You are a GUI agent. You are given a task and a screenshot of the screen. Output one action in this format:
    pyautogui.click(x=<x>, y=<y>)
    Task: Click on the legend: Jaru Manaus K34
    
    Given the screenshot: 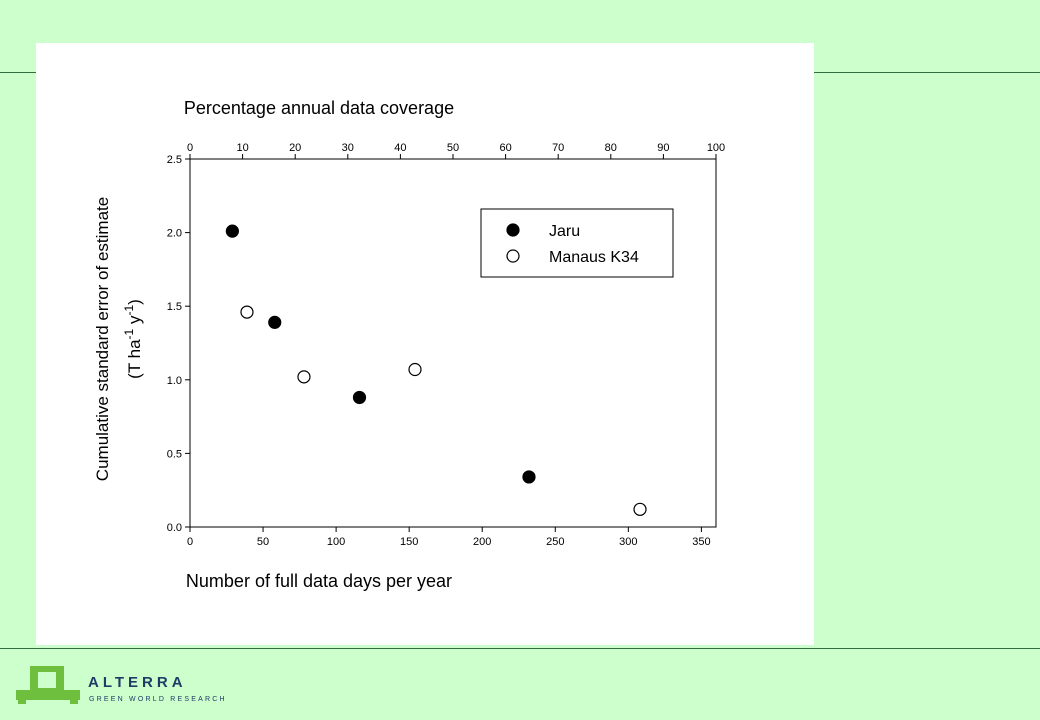 What is the action you would take?
    pyautogui.click(x=577, y=243)
    